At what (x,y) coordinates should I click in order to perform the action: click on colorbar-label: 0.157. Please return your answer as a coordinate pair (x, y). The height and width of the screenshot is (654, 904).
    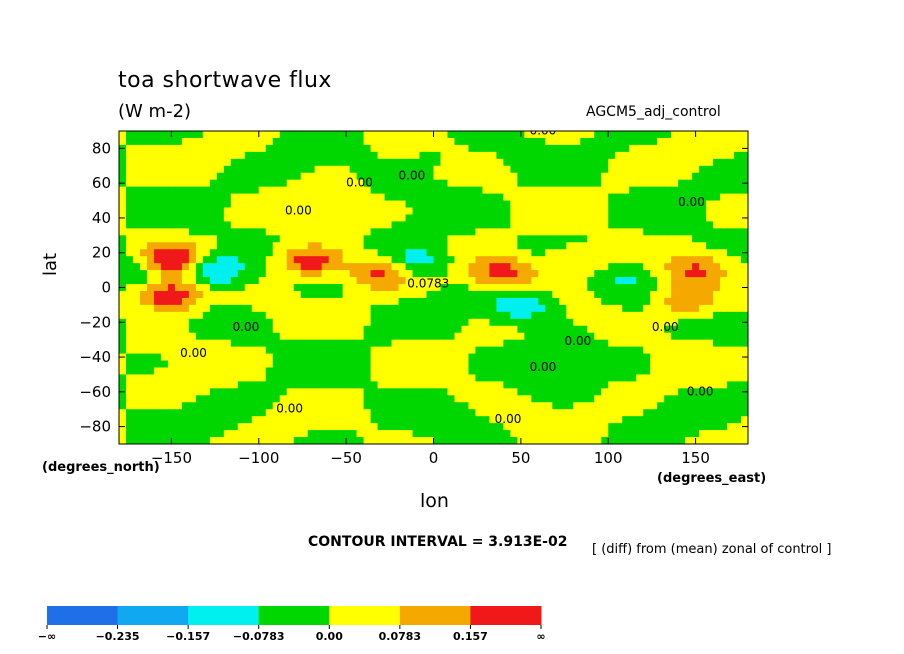
    Looking at the image, I should click on (470, 636).